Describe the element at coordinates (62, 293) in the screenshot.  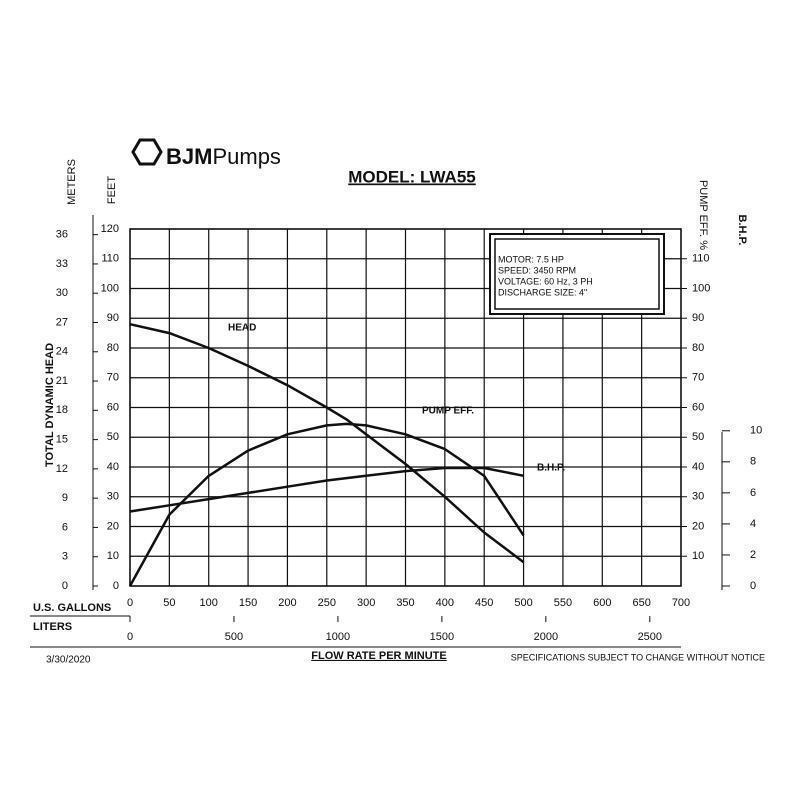
I see `y-meters-tick-label: 30` at that location.